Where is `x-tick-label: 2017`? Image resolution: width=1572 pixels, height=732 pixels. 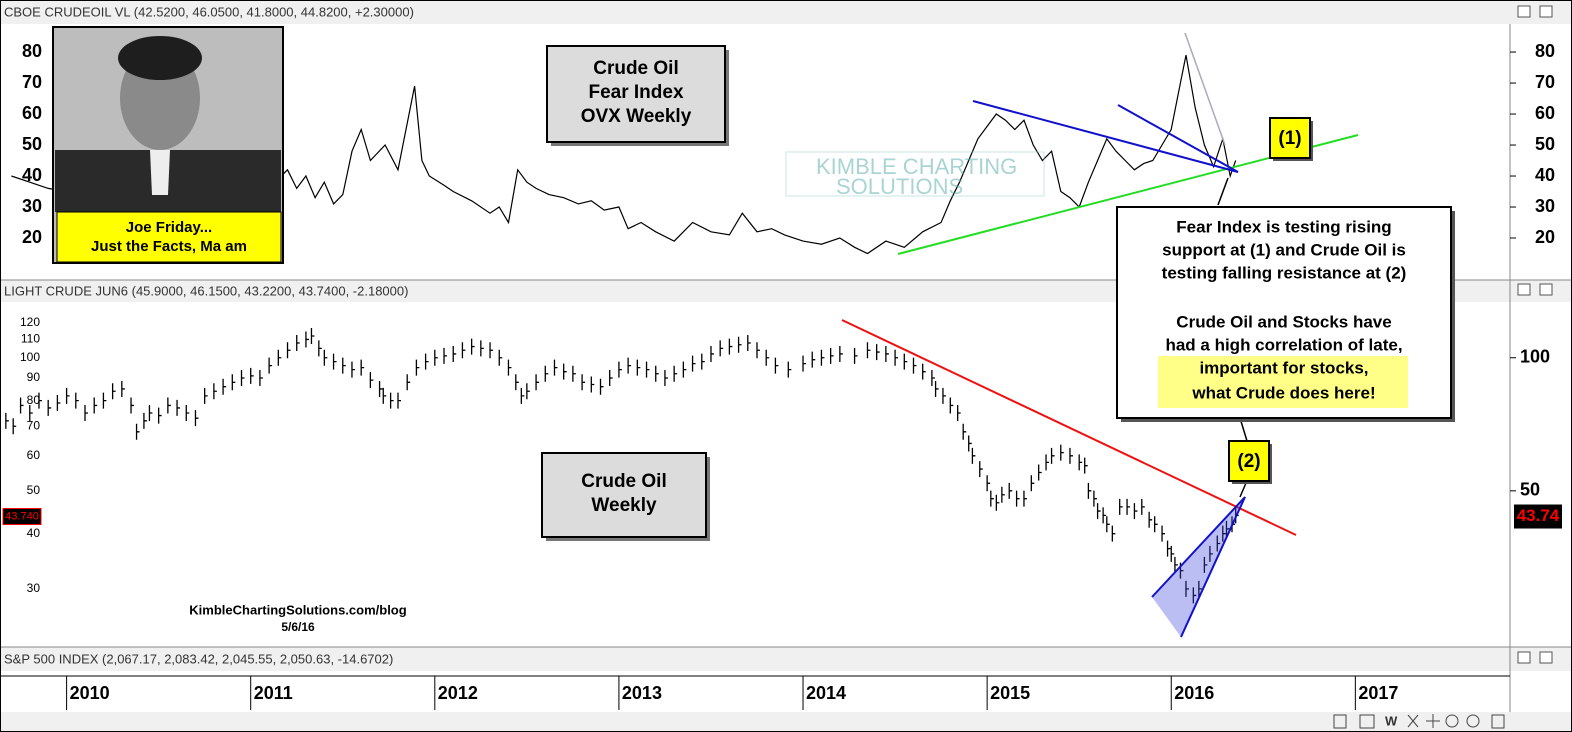 x-tick-label: 2017 is located at coordinates (1378, 693).